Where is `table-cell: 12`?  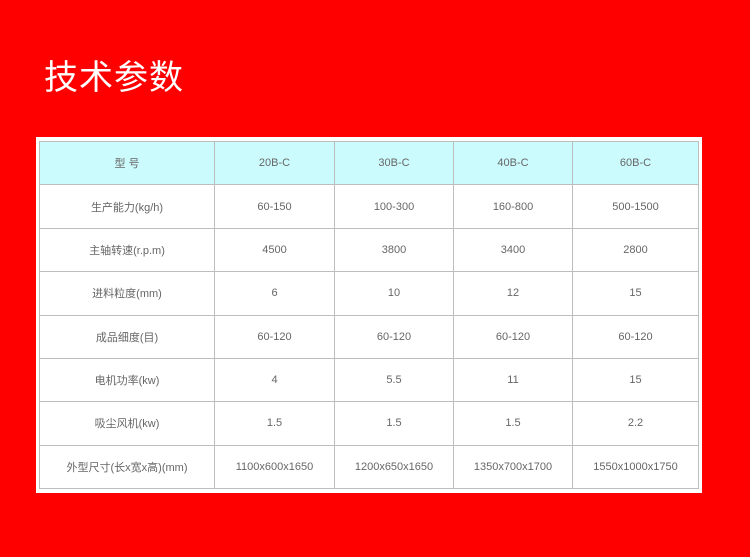
table-cell: 12 is located at coordinates (513, 293).